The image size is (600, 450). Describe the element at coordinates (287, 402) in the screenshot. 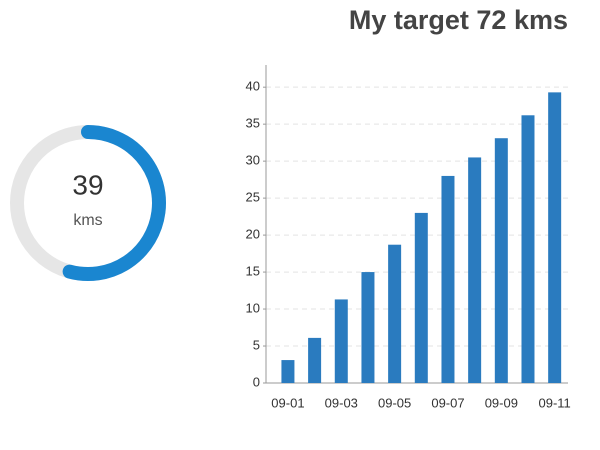

I see `x-tick-label: 09-01` at that location.